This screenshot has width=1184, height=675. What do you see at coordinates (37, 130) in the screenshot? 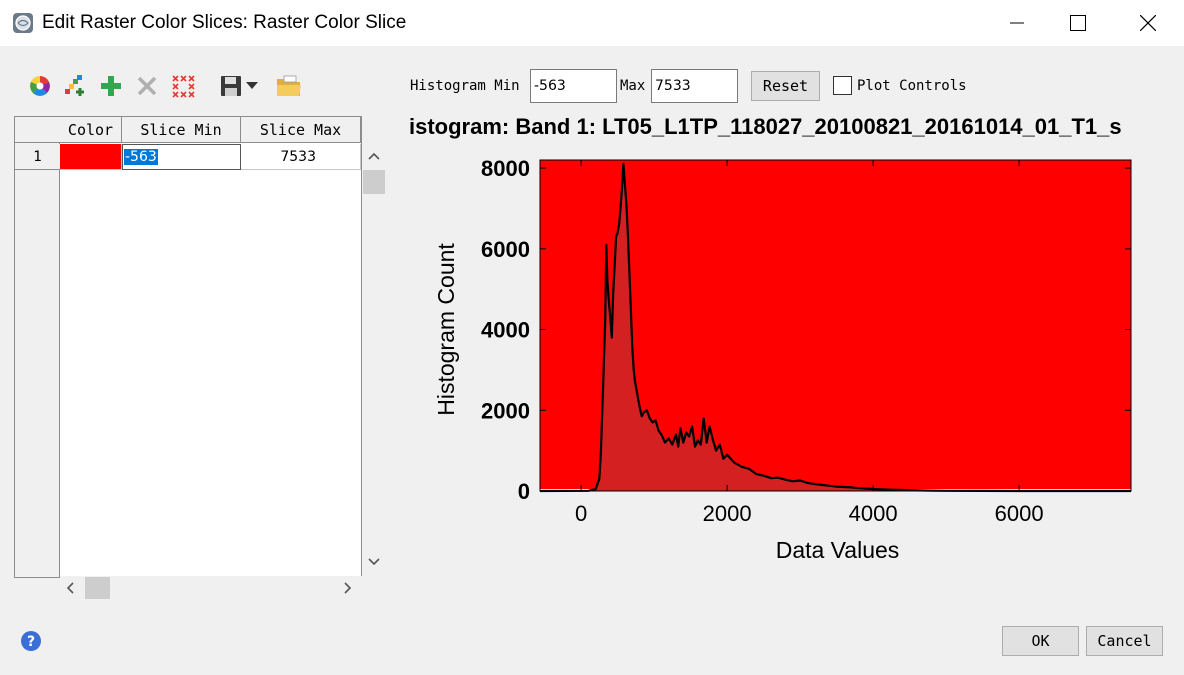
I see `table-corner` at bounding box center [37, 130].